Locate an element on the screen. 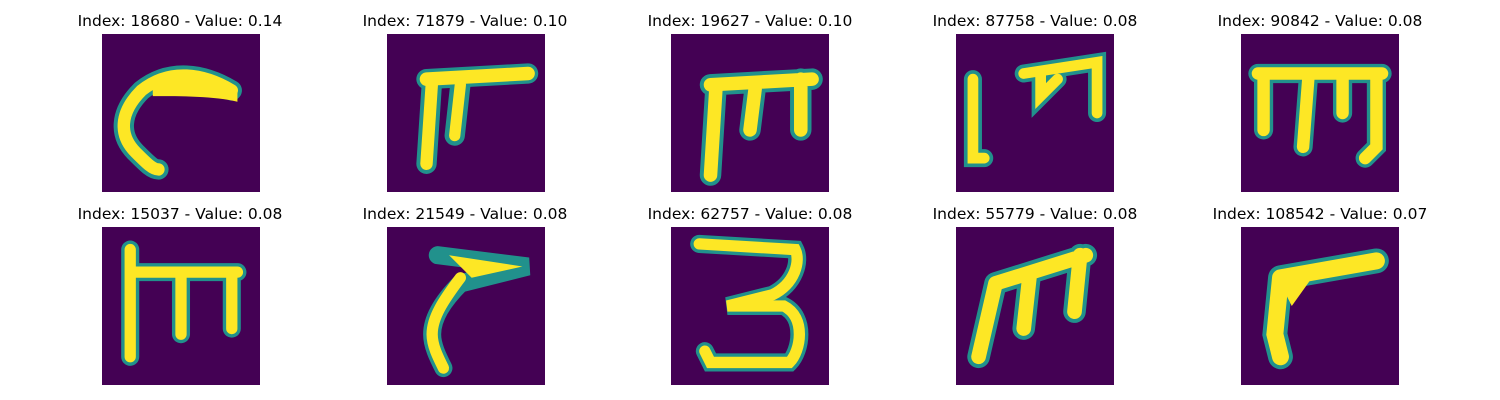  m-shape-icon is located at coordinates (750, 113).